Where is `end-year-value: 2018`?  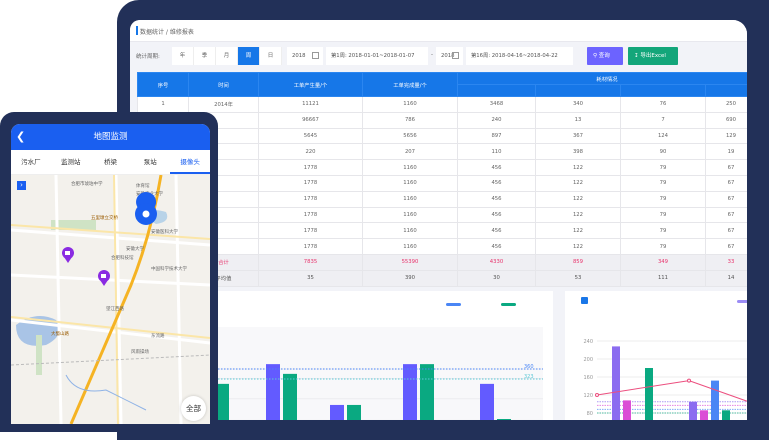 end-year-value: 2018 is located at coordinates (448, 56).